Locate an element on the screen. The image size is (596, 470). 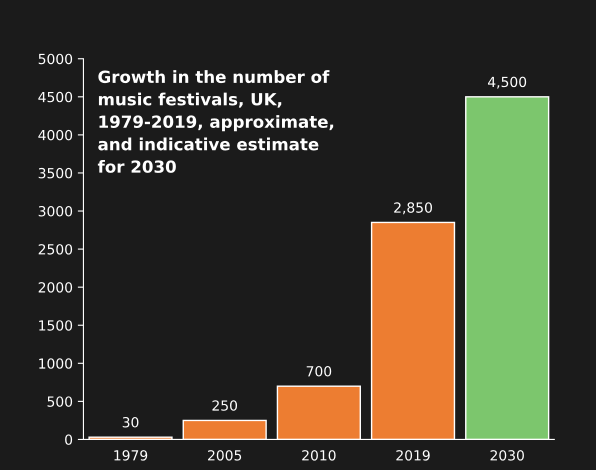
y-tick-label: 3000 is located at coordinates (55, 211).